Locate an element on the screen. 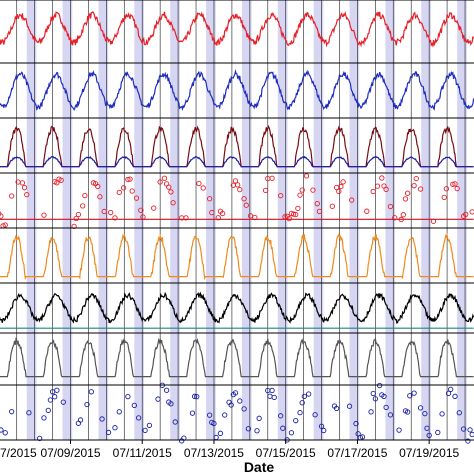  panel-p2 is located at coordinates (237, 90).